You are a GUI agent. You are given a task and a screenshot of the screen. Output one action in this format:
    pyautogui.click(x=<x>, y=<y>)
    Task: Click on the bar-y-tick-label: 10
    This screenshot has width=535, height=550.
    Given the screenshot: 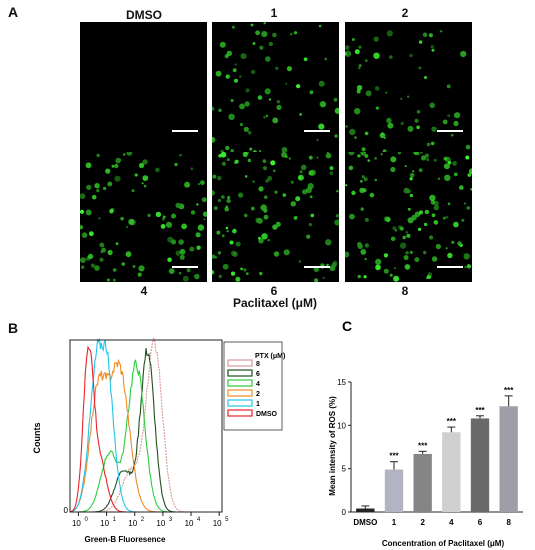 What is the action you would take?
    pyautogui.click(x=341, y=425)
    